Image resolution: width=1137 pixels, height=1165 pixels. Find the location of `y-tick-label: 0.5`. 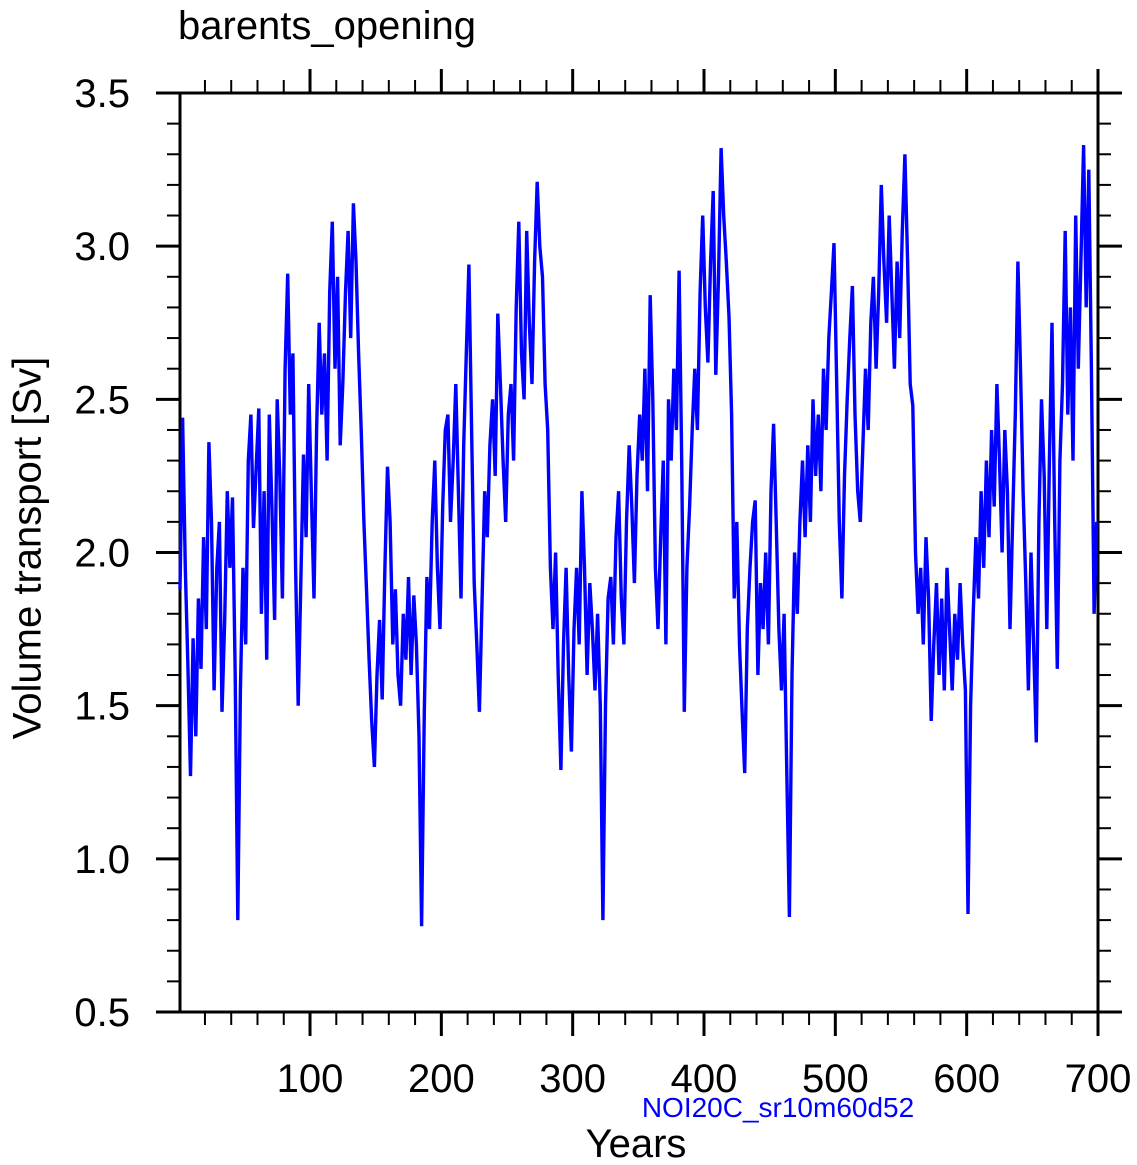

y-tick-label: 0.5 is located at coordinates (102, 1013).